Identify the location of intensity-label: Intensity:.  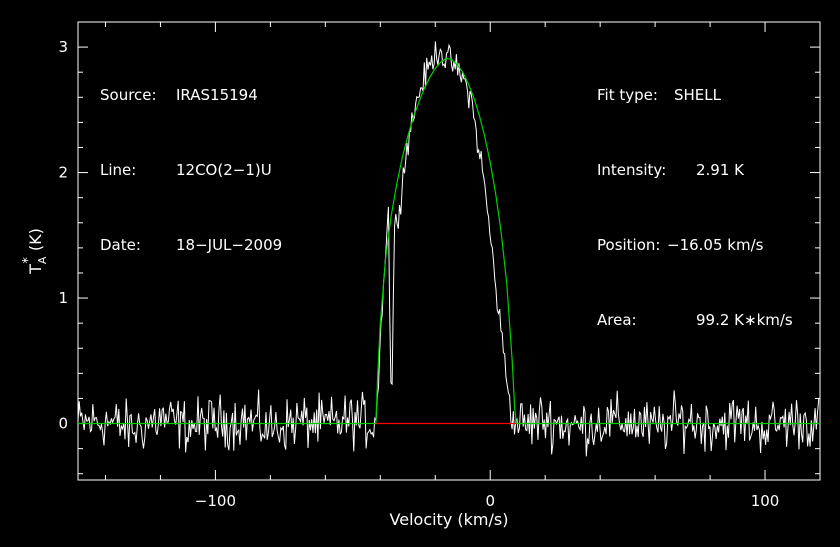
(632, 170).